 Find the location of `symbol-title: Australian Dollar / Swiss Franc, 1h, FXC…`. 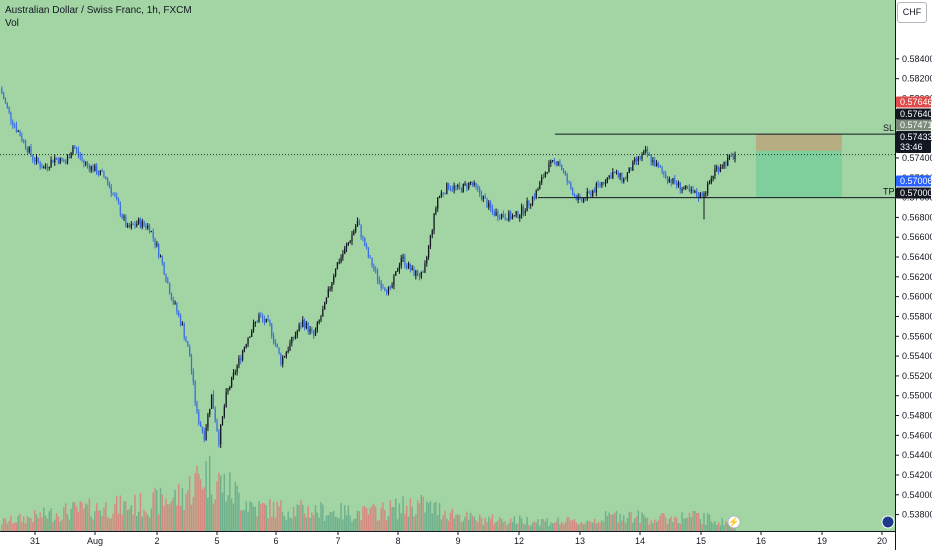

symbol-title: Australian Dollar / Swiss Franc, 1h, FXC… is located at coordinates (98, 10).